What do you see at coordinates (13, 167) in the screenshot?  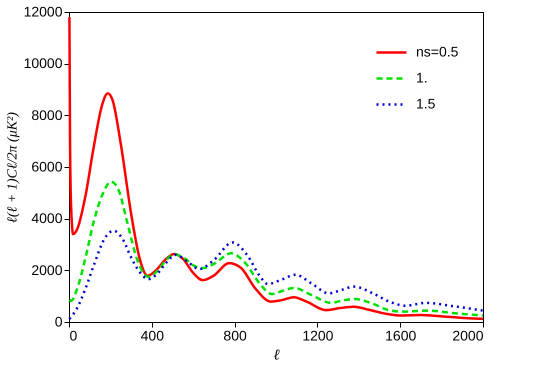 I see `y-axis-title: ℓ(ℓ + 1)Cℓ/2π (μK²)` at bounding box center [13, 167].